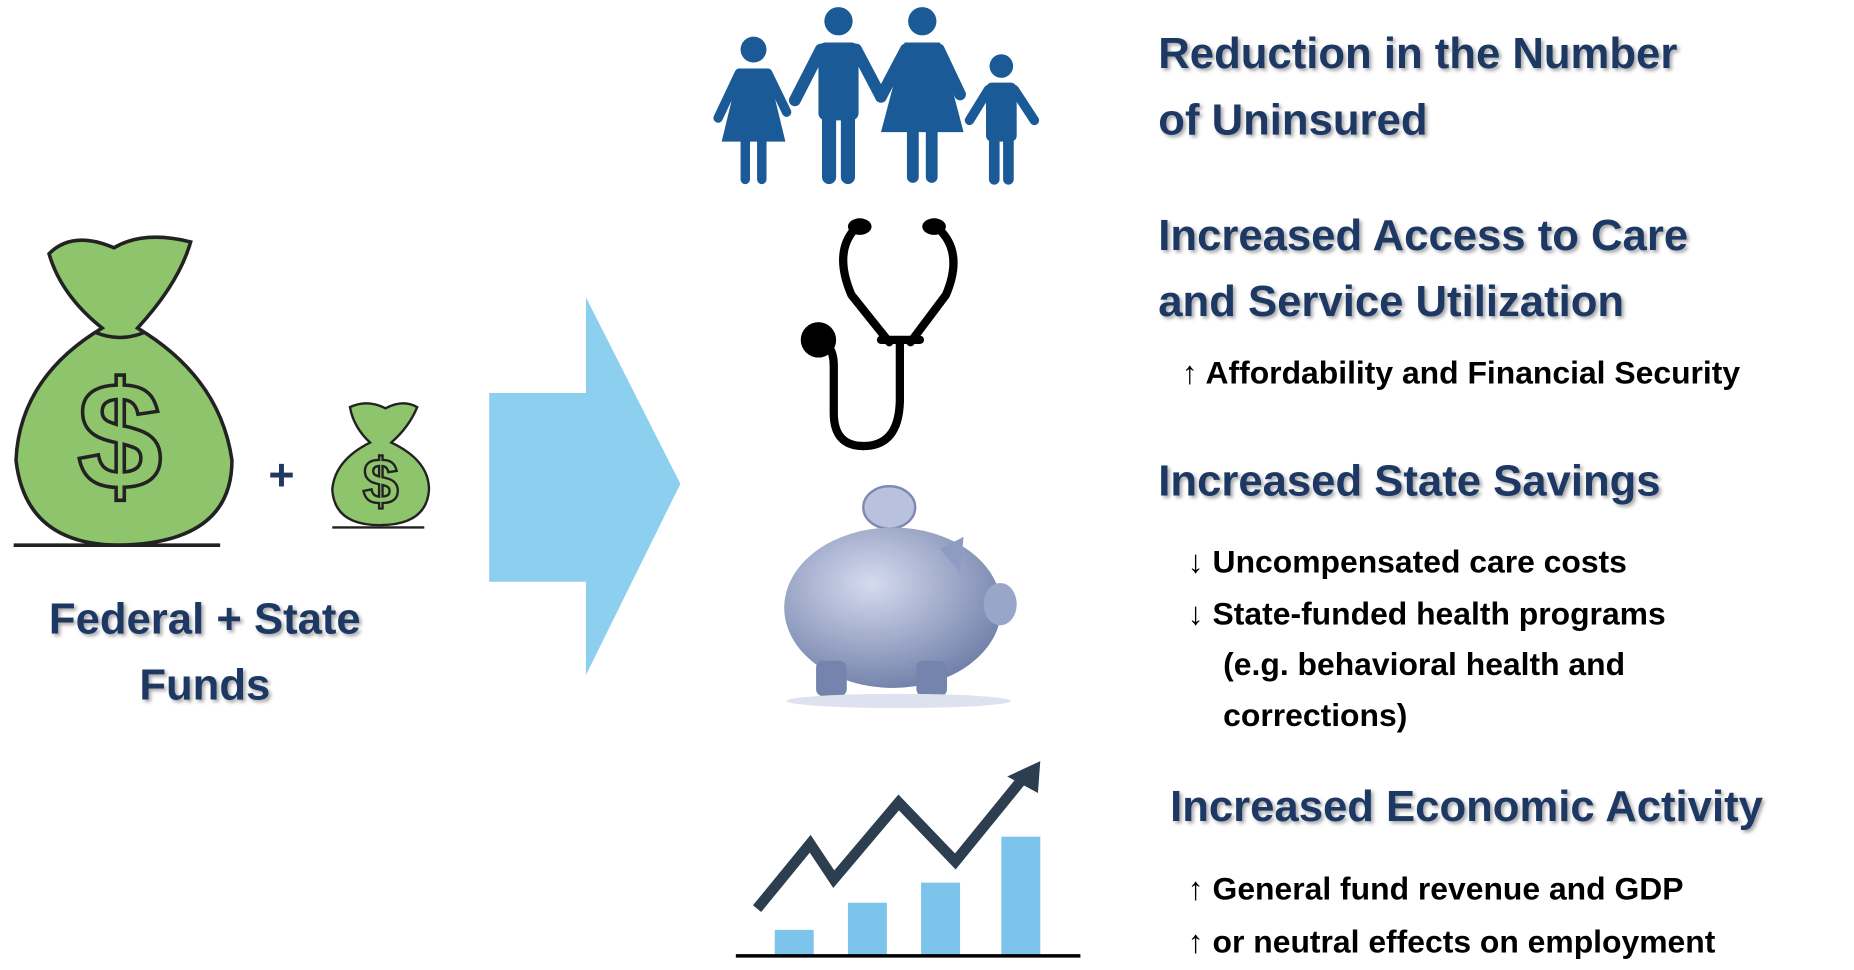 This screenshot has height=970, width=1854. I want to click on stethoscope-icon, so click(879, 334).